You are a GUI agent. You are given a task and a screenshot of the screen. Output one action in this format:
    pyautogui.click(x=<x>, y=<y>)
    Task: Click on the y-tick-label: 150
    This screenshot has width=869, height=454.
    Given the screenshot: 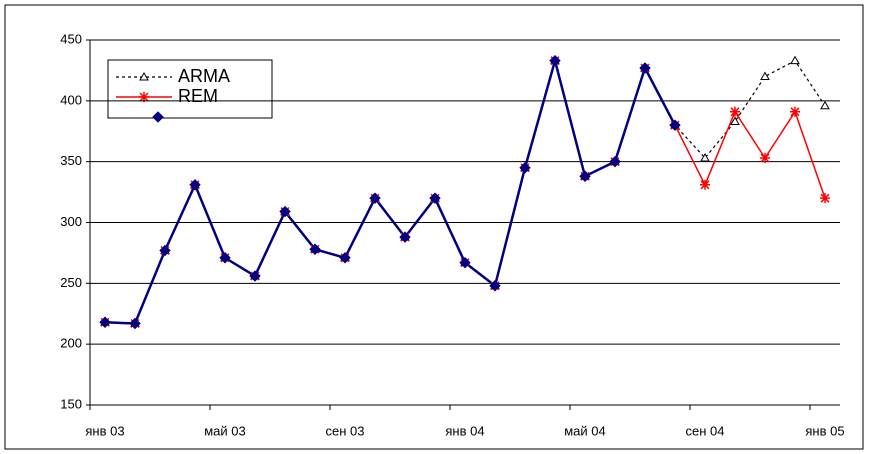 What is the action you would take?
    pyautogui.click(x=71, y=403)
    